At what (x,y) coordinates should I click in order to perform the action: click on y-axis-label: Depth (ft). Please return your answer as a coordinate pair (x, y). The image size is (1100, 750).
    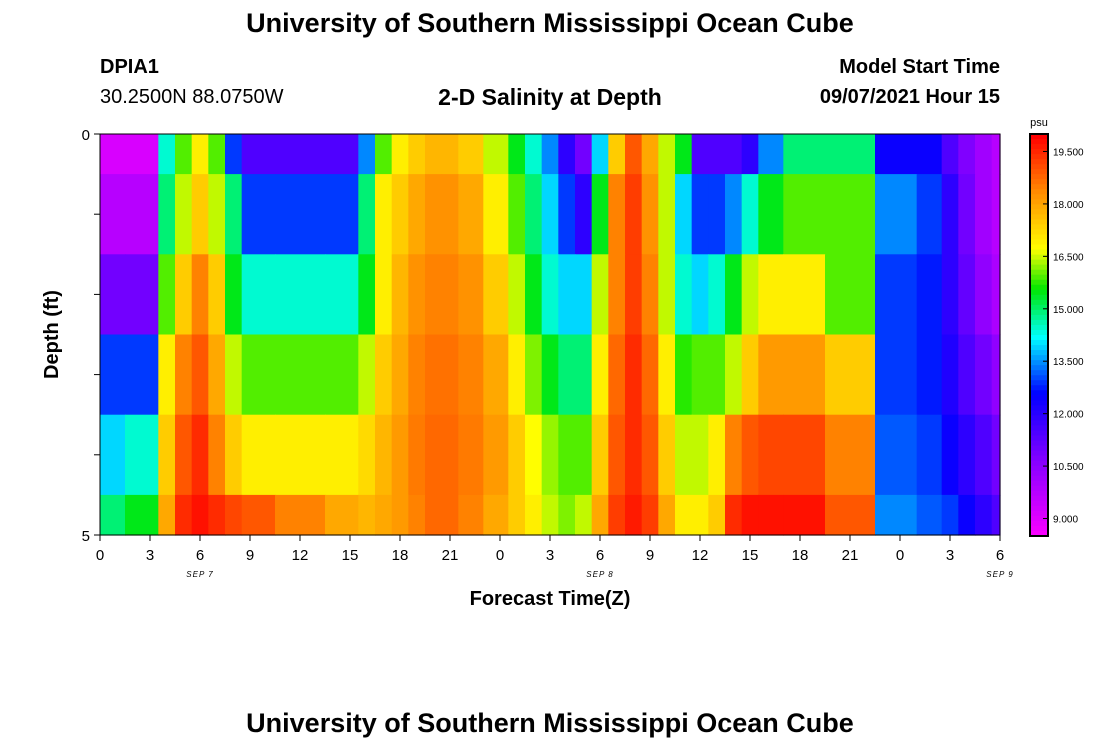
    Looking at the image, I should click on (52, 334).